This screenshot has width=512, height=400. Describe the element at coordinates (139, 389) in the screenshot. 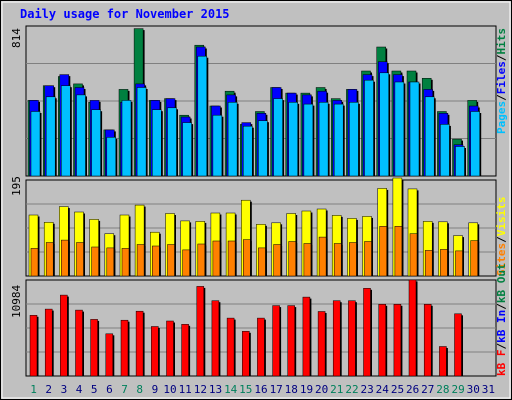

I see `day-label: 8` at that location.